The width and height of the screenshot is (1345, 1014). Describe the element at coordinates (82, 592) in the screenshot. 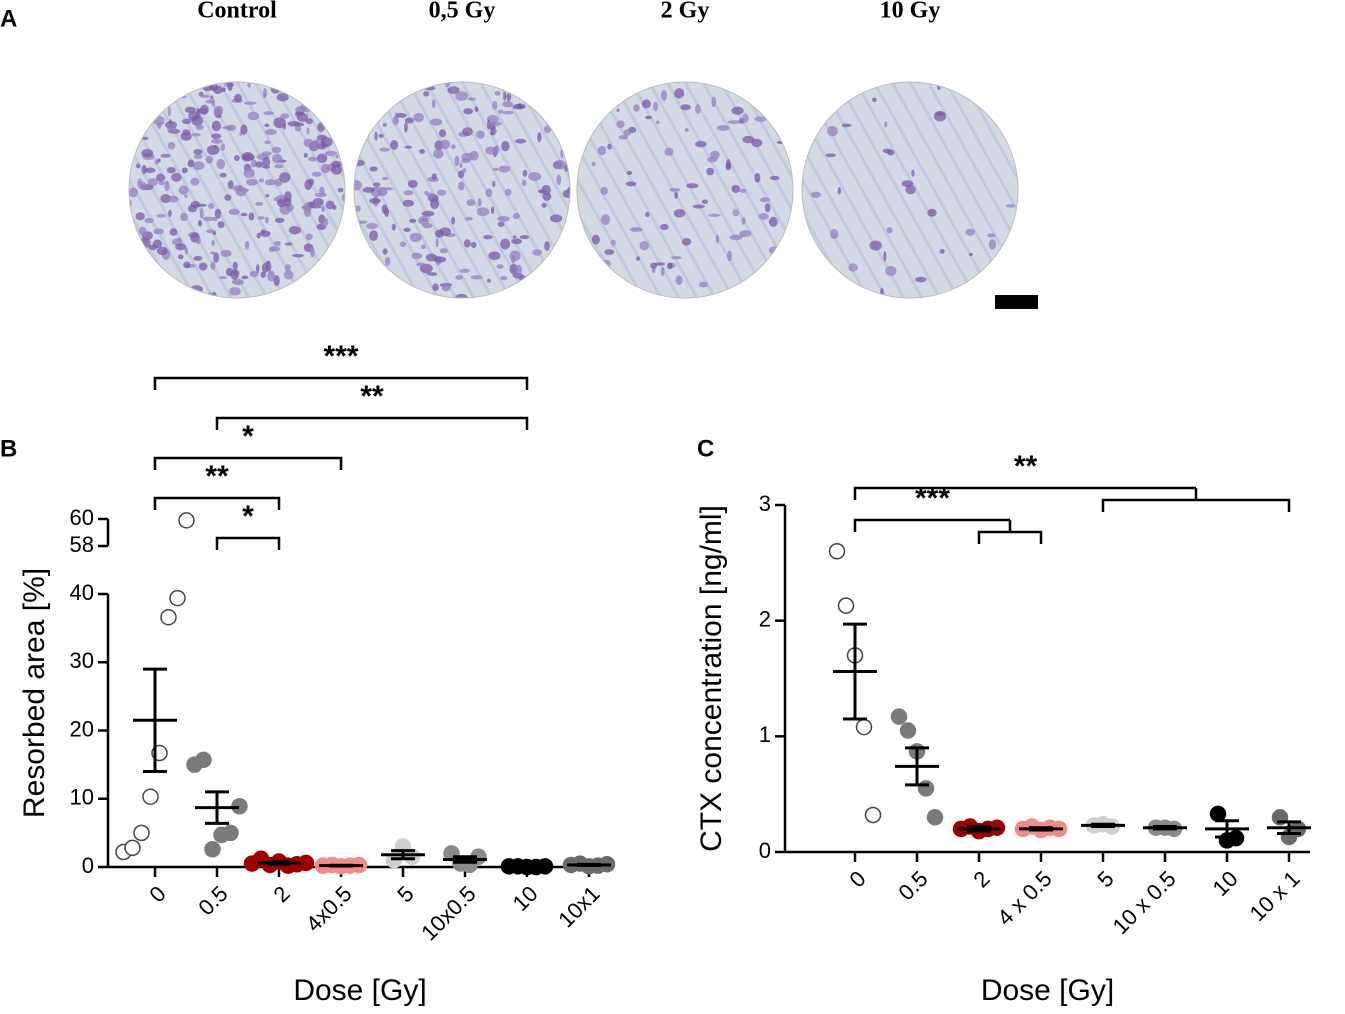

I see `y-tick-label: 40` at that location.